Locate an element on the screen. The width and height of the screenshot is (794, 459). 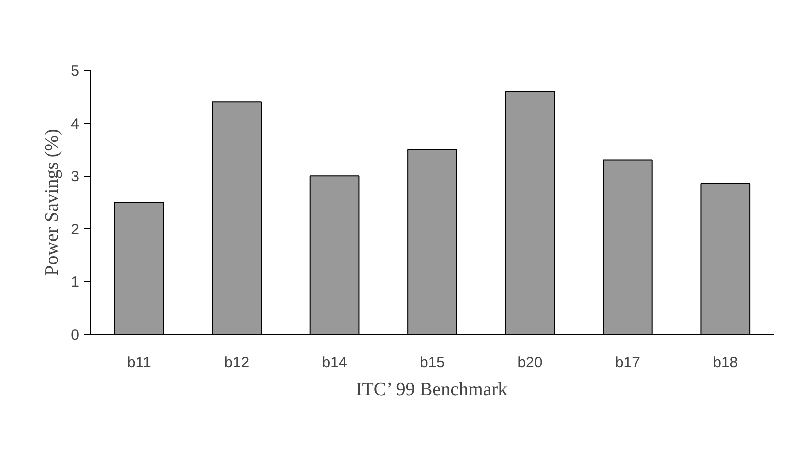
x-tick-label: b18 is located at coordinates (725, 363).